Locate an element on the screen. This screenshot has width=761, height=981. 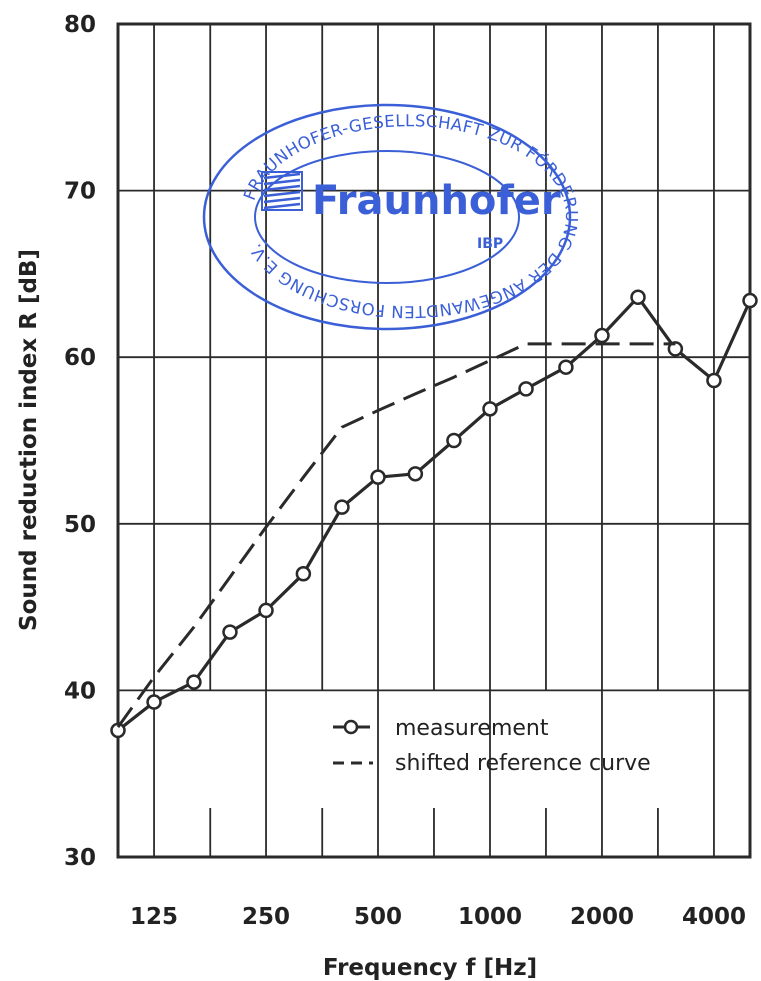
stamp-outer-ring is located at coordinates (387, 217).